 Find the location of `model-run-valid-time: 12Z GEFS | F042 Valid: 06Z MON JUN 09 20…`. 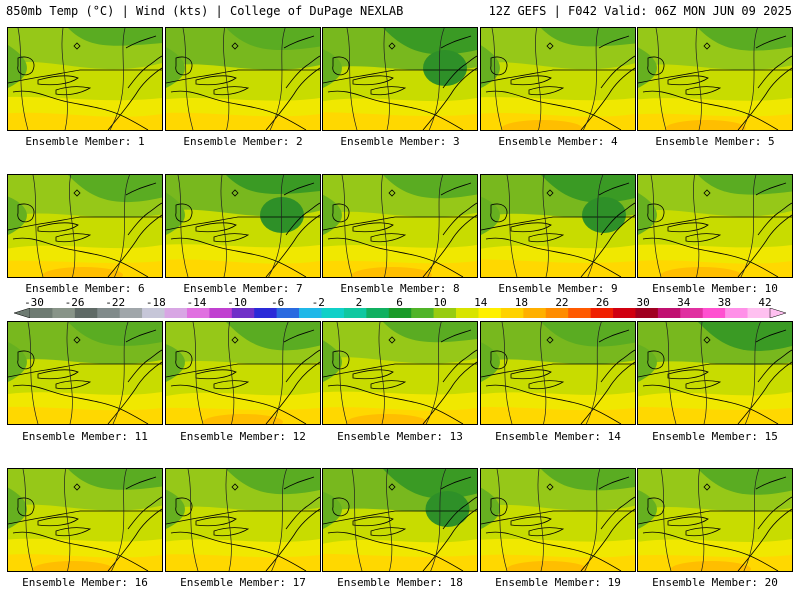

model-run-valid-time: 12Z GEFS | F042 Valid: 06Z MON JUN 09 20… is located at coordinates (640, 11).